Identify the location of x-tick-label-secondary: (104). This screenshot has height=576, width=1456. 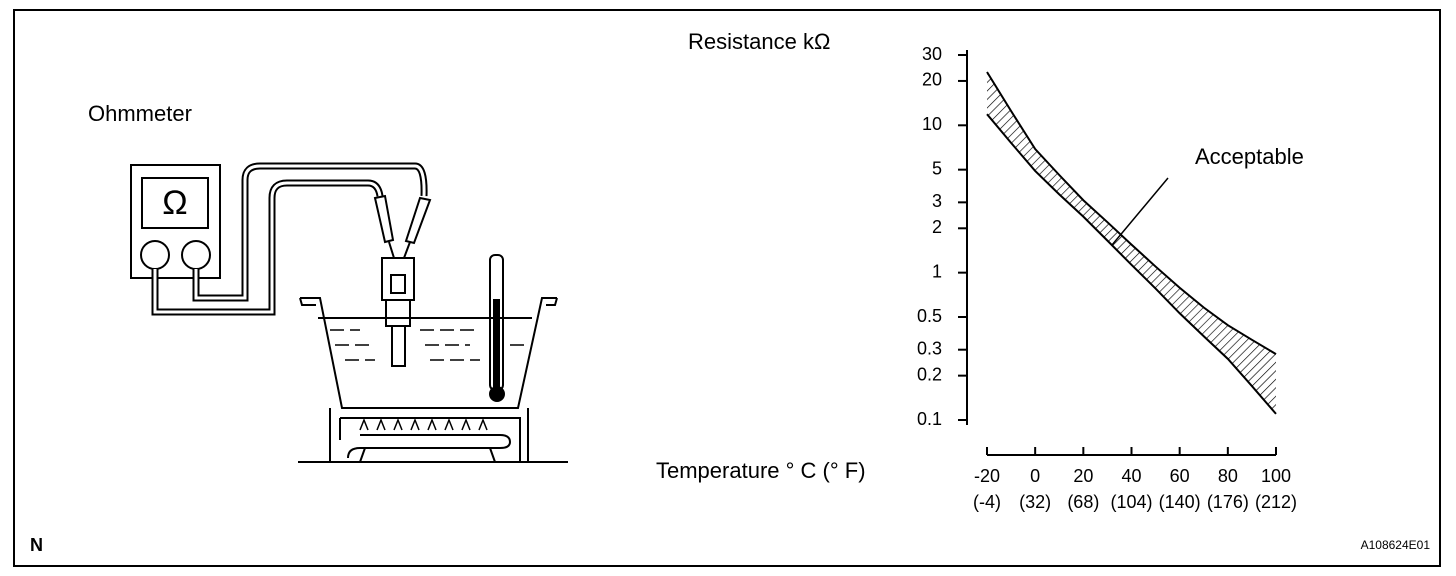
(1131, 502).